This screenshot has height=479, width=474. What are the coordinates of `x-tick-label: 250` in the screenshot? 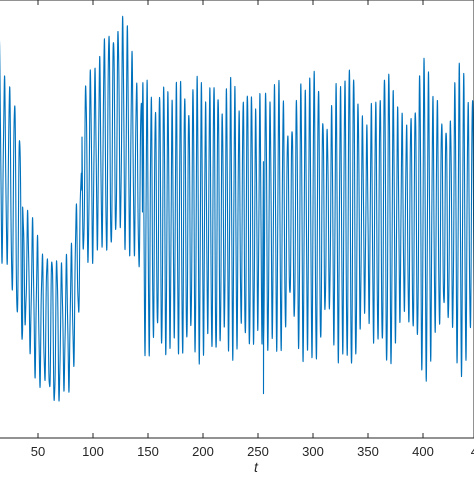 It's located at (258, 451).